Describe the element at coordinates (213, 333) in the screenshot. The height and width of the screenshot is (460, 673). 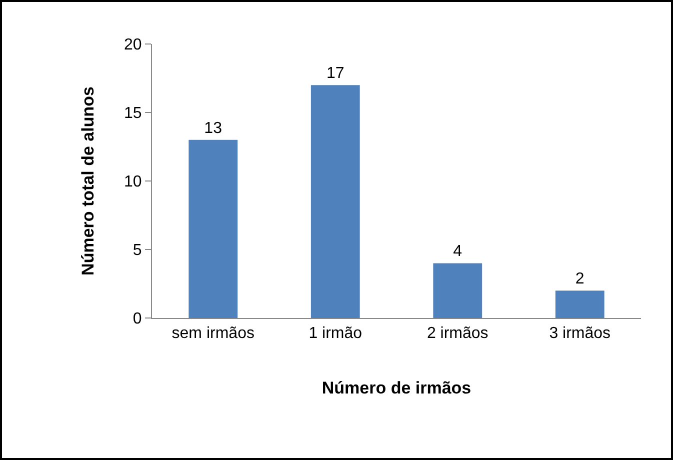
I see `x-tick-label: sem irmãos` at that location.